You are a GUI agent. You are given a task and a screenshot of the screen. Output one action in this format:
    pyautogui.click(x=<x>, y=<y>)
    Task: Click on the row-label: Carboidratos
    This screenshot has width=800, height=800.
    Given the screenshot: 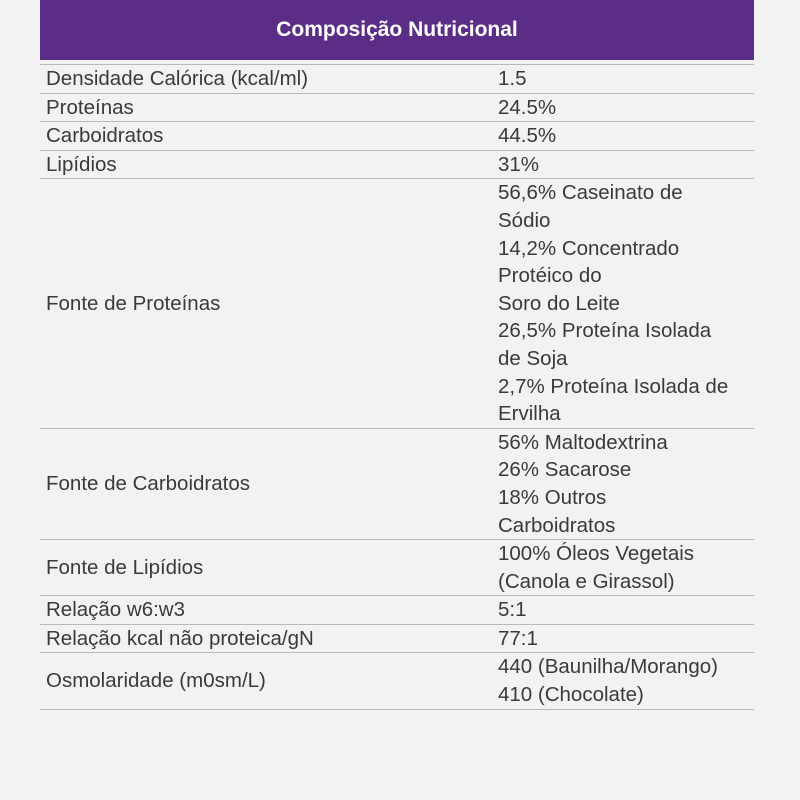 What is the action you would take?
    pyautogui.click(x=269, y=136)
    